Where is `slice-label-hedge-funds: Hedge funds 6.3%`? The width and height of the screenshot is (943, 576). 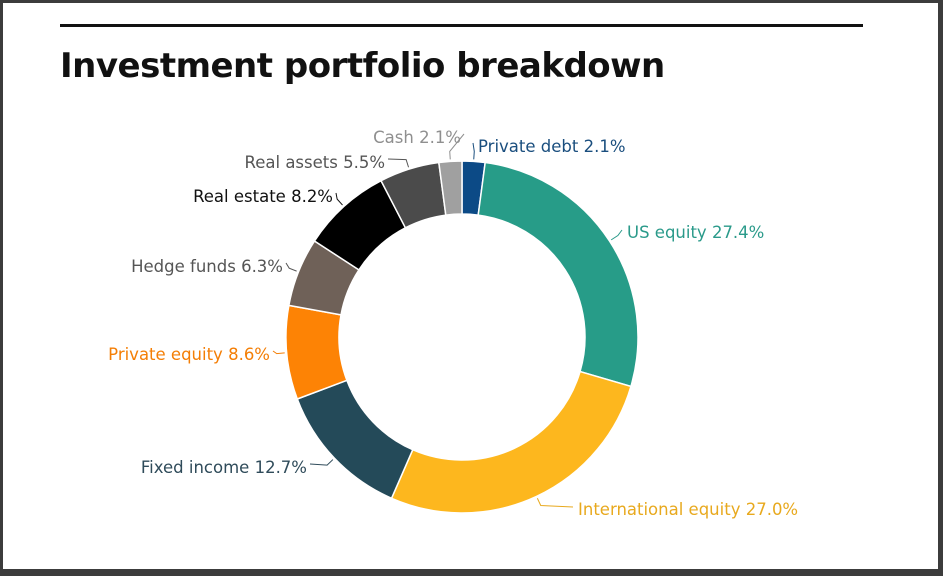
slice-label-hedge-funds: Hedge funds 6.3% is located at coordinates (207, 266).